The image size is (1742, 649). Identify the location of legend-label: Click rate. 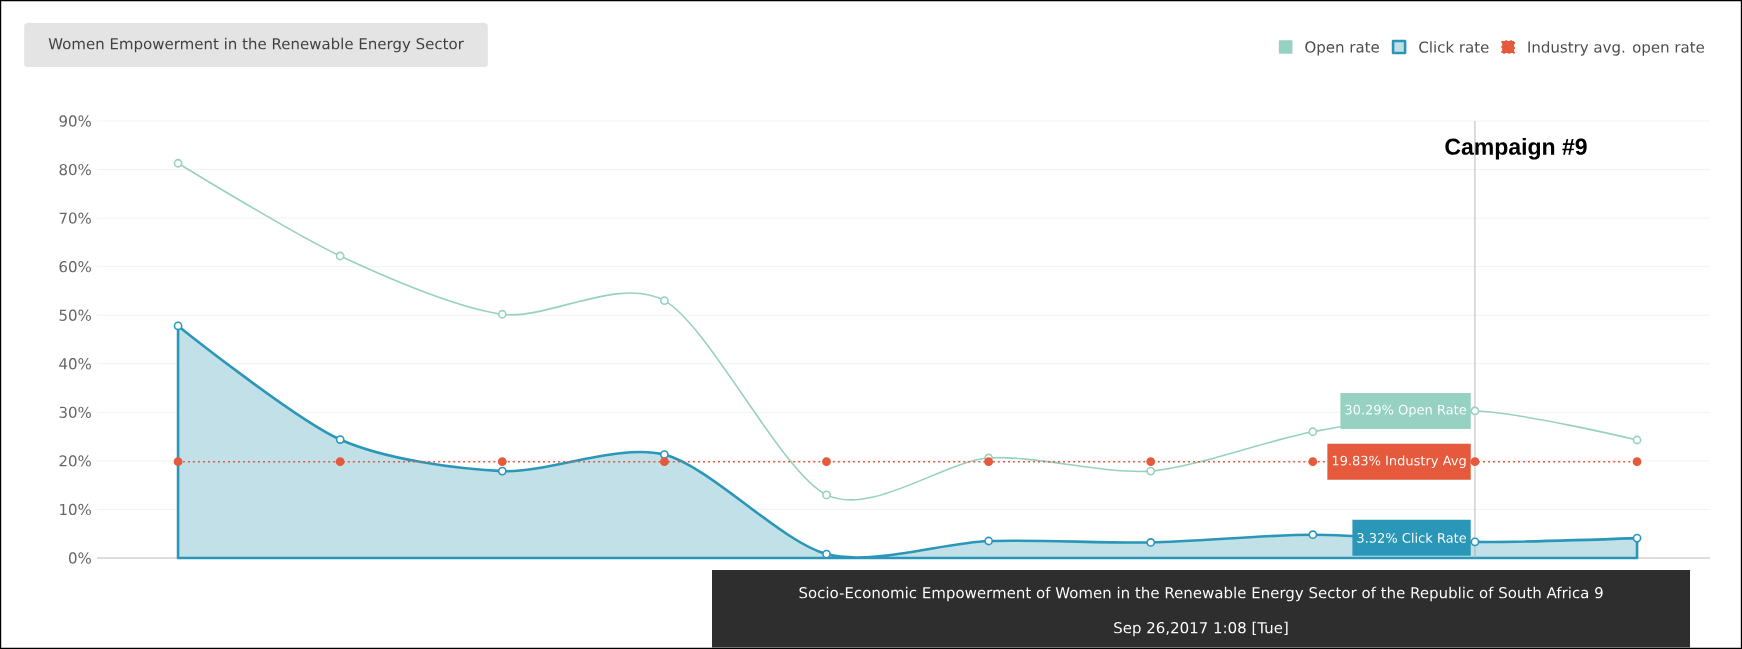
(1454, 47).